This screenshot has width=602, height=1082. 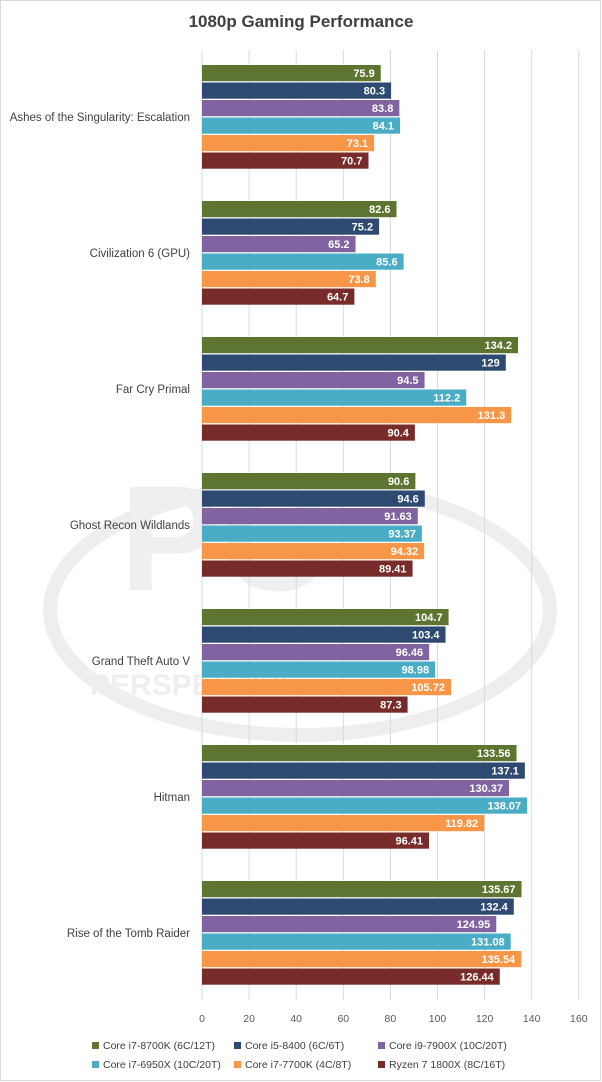 What do you see at coordinates (461, 824) in the screenshot?
I see `data-label: 119.82` at bounding box center [461, 824].